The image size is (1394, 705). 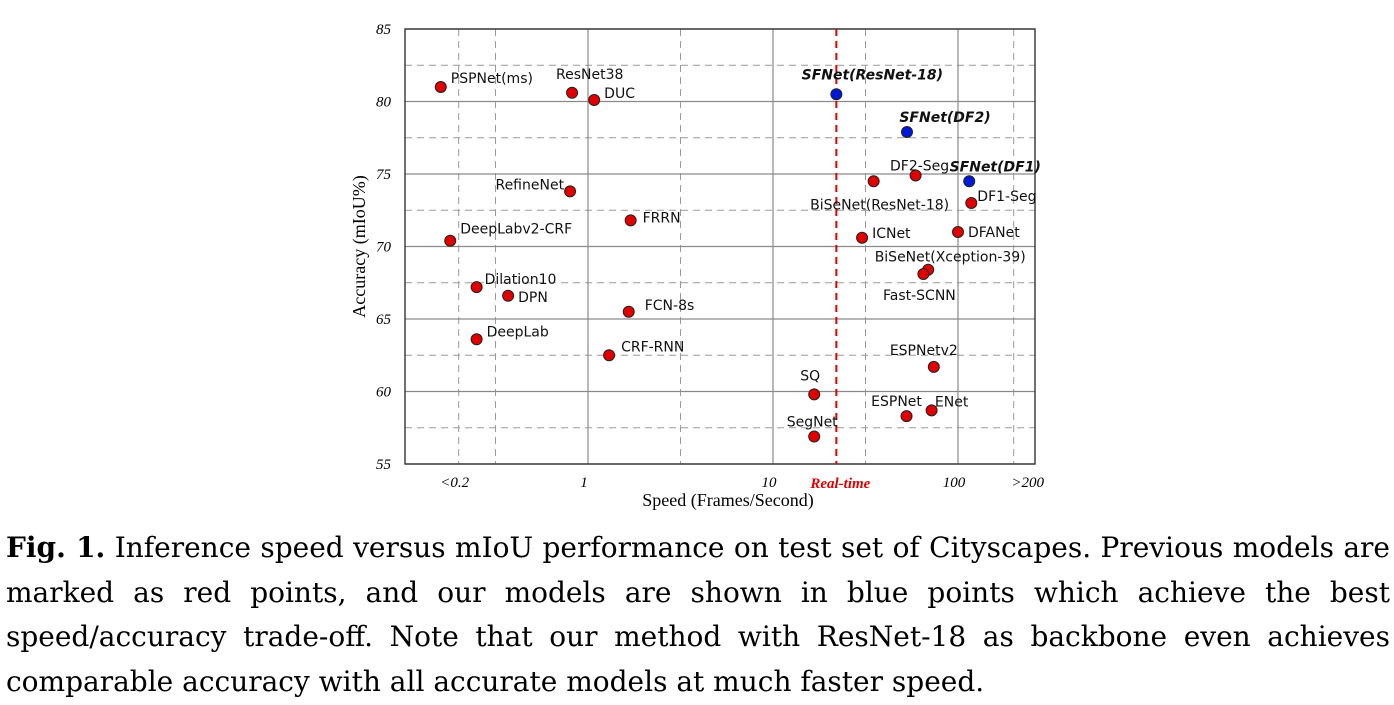 I want to click on point-df2-seg, so click(x=915, y=175).